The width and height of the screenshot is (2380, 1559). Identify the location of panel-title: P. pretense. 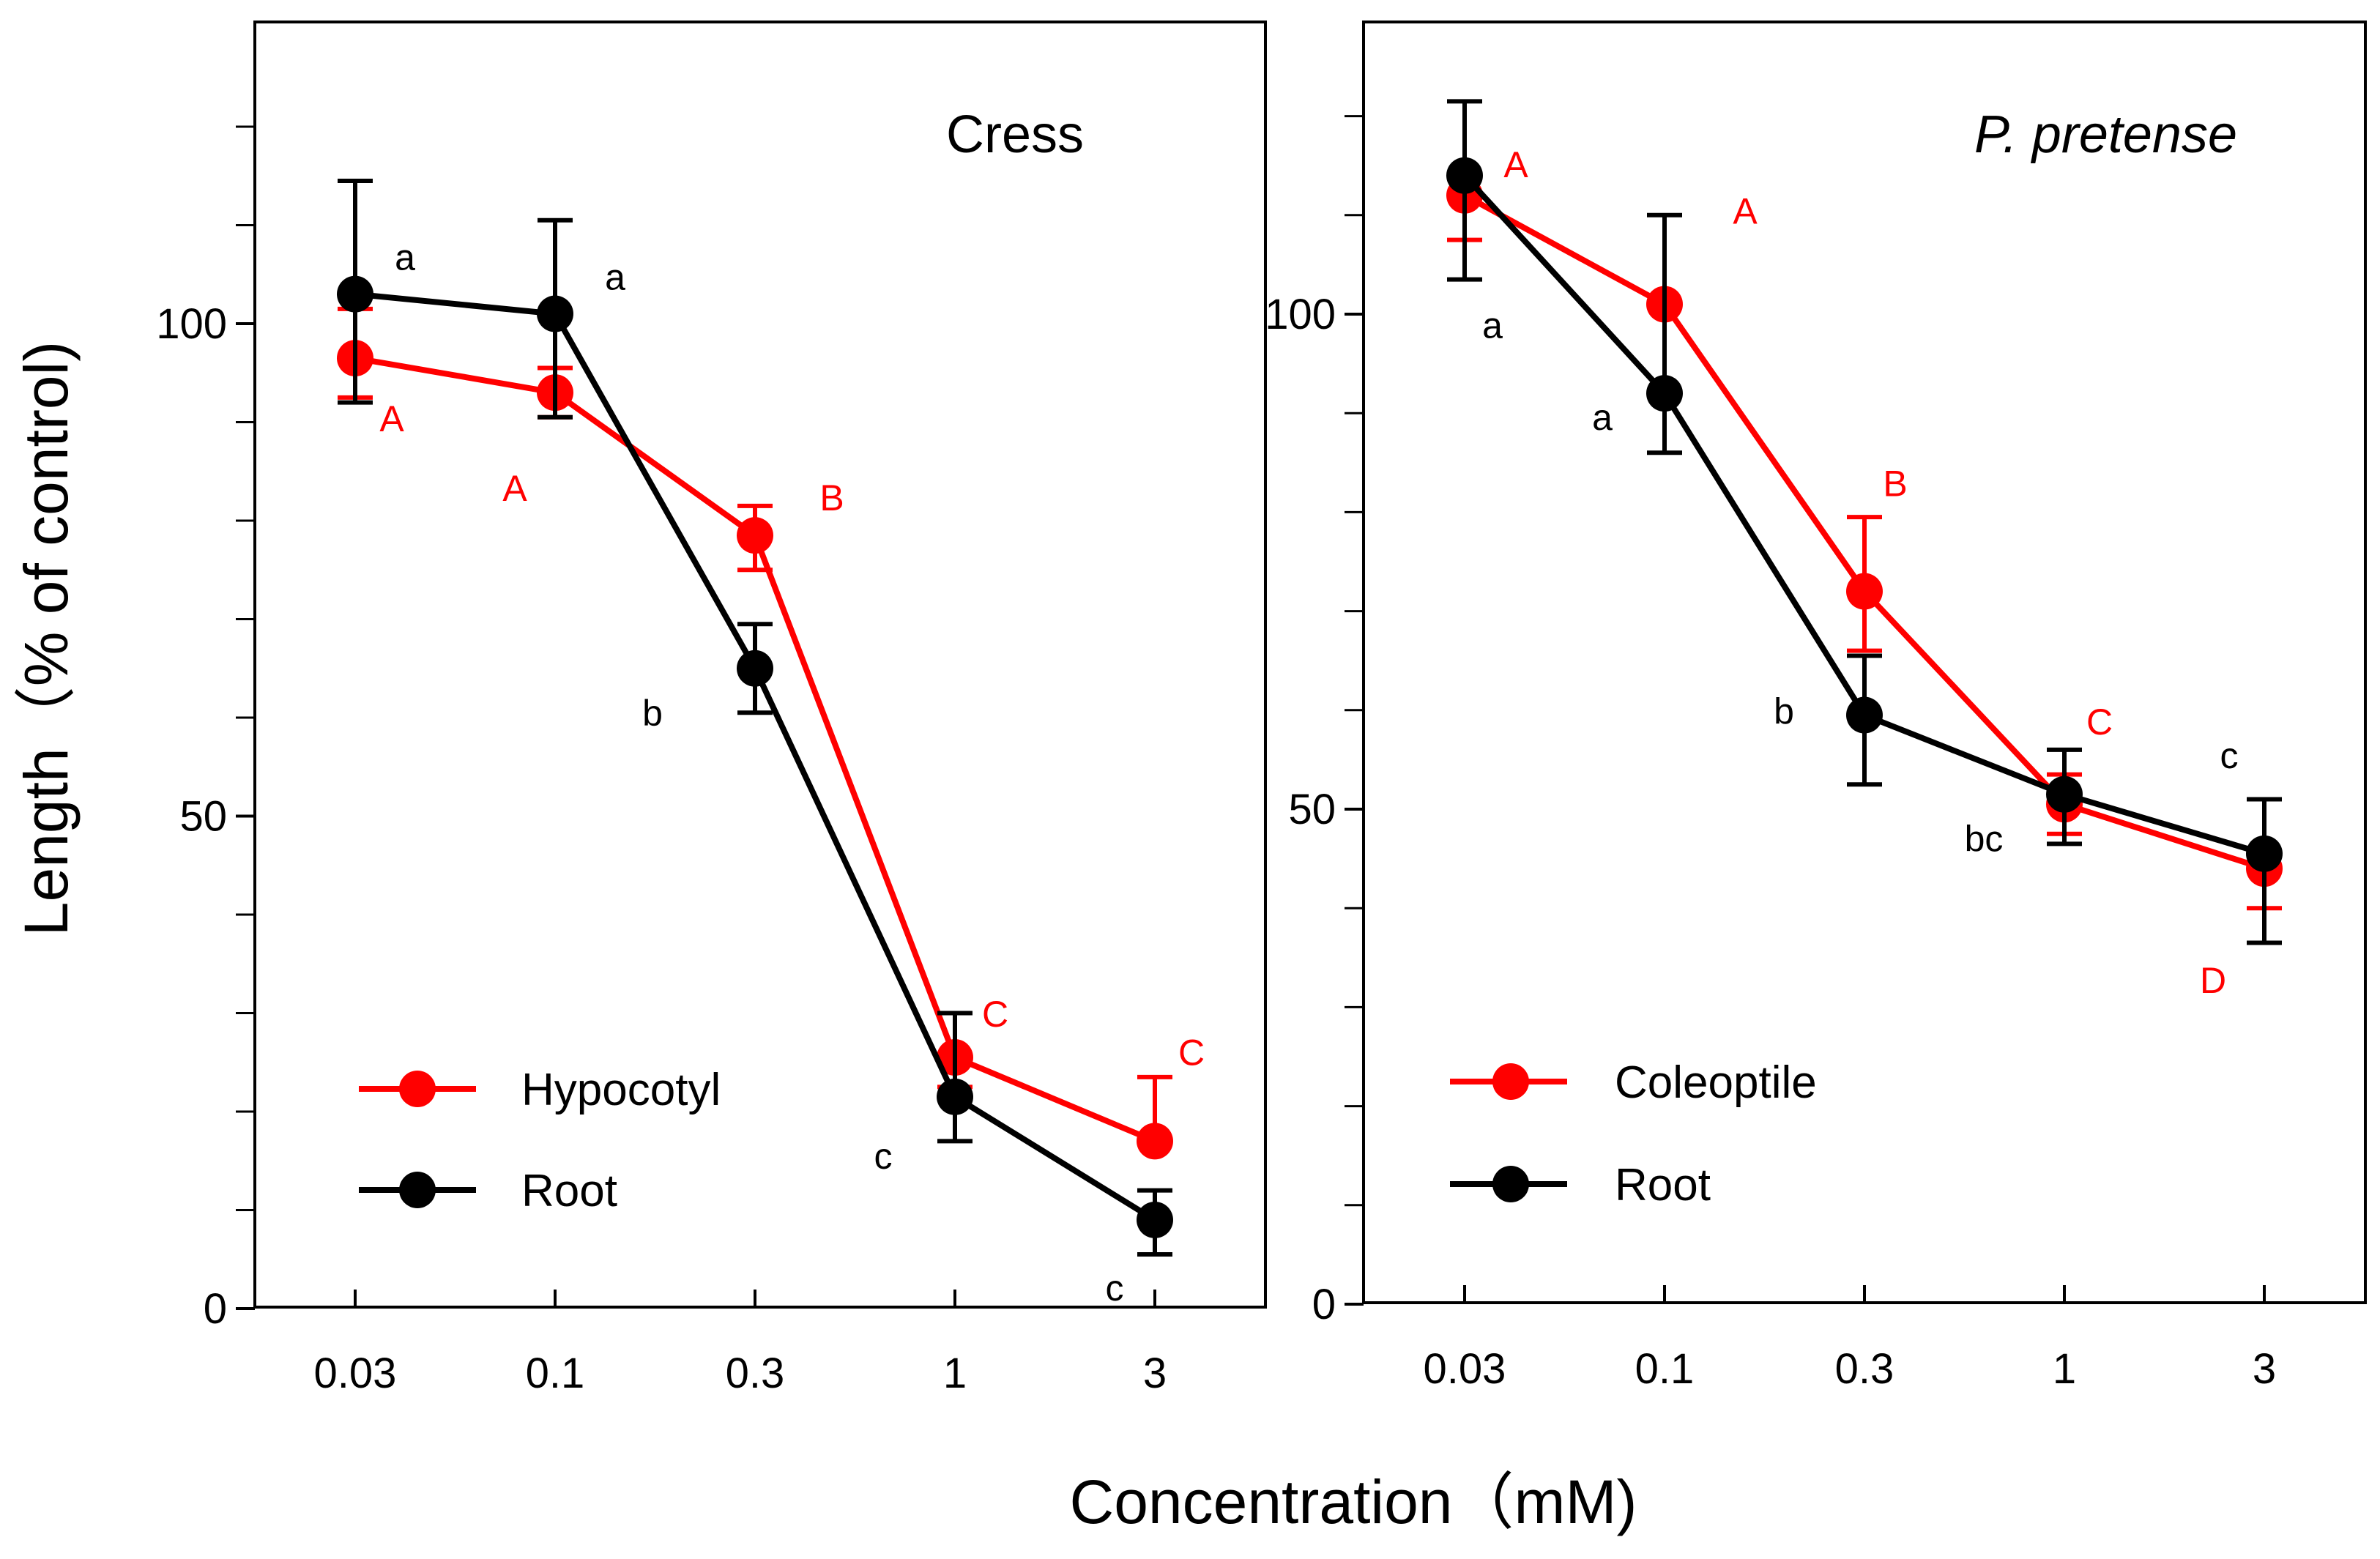
(2105, 134).